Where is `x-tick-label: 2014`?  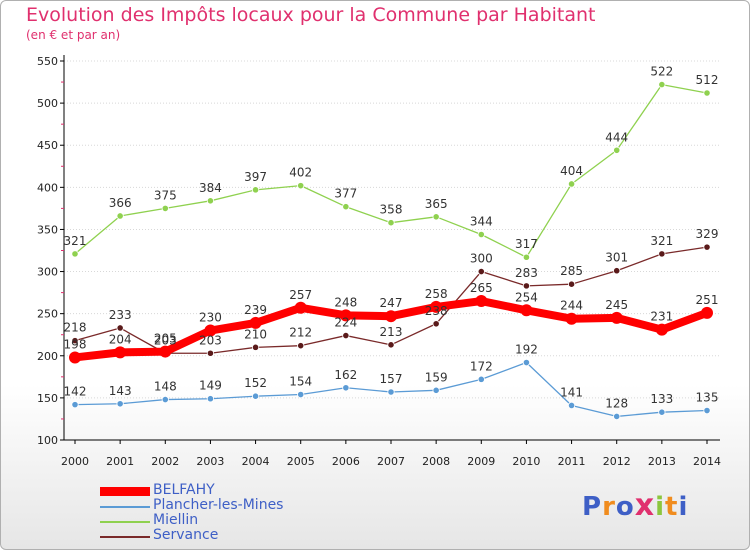 x-tick-label: 2014 is located at coordinates (707, 461).